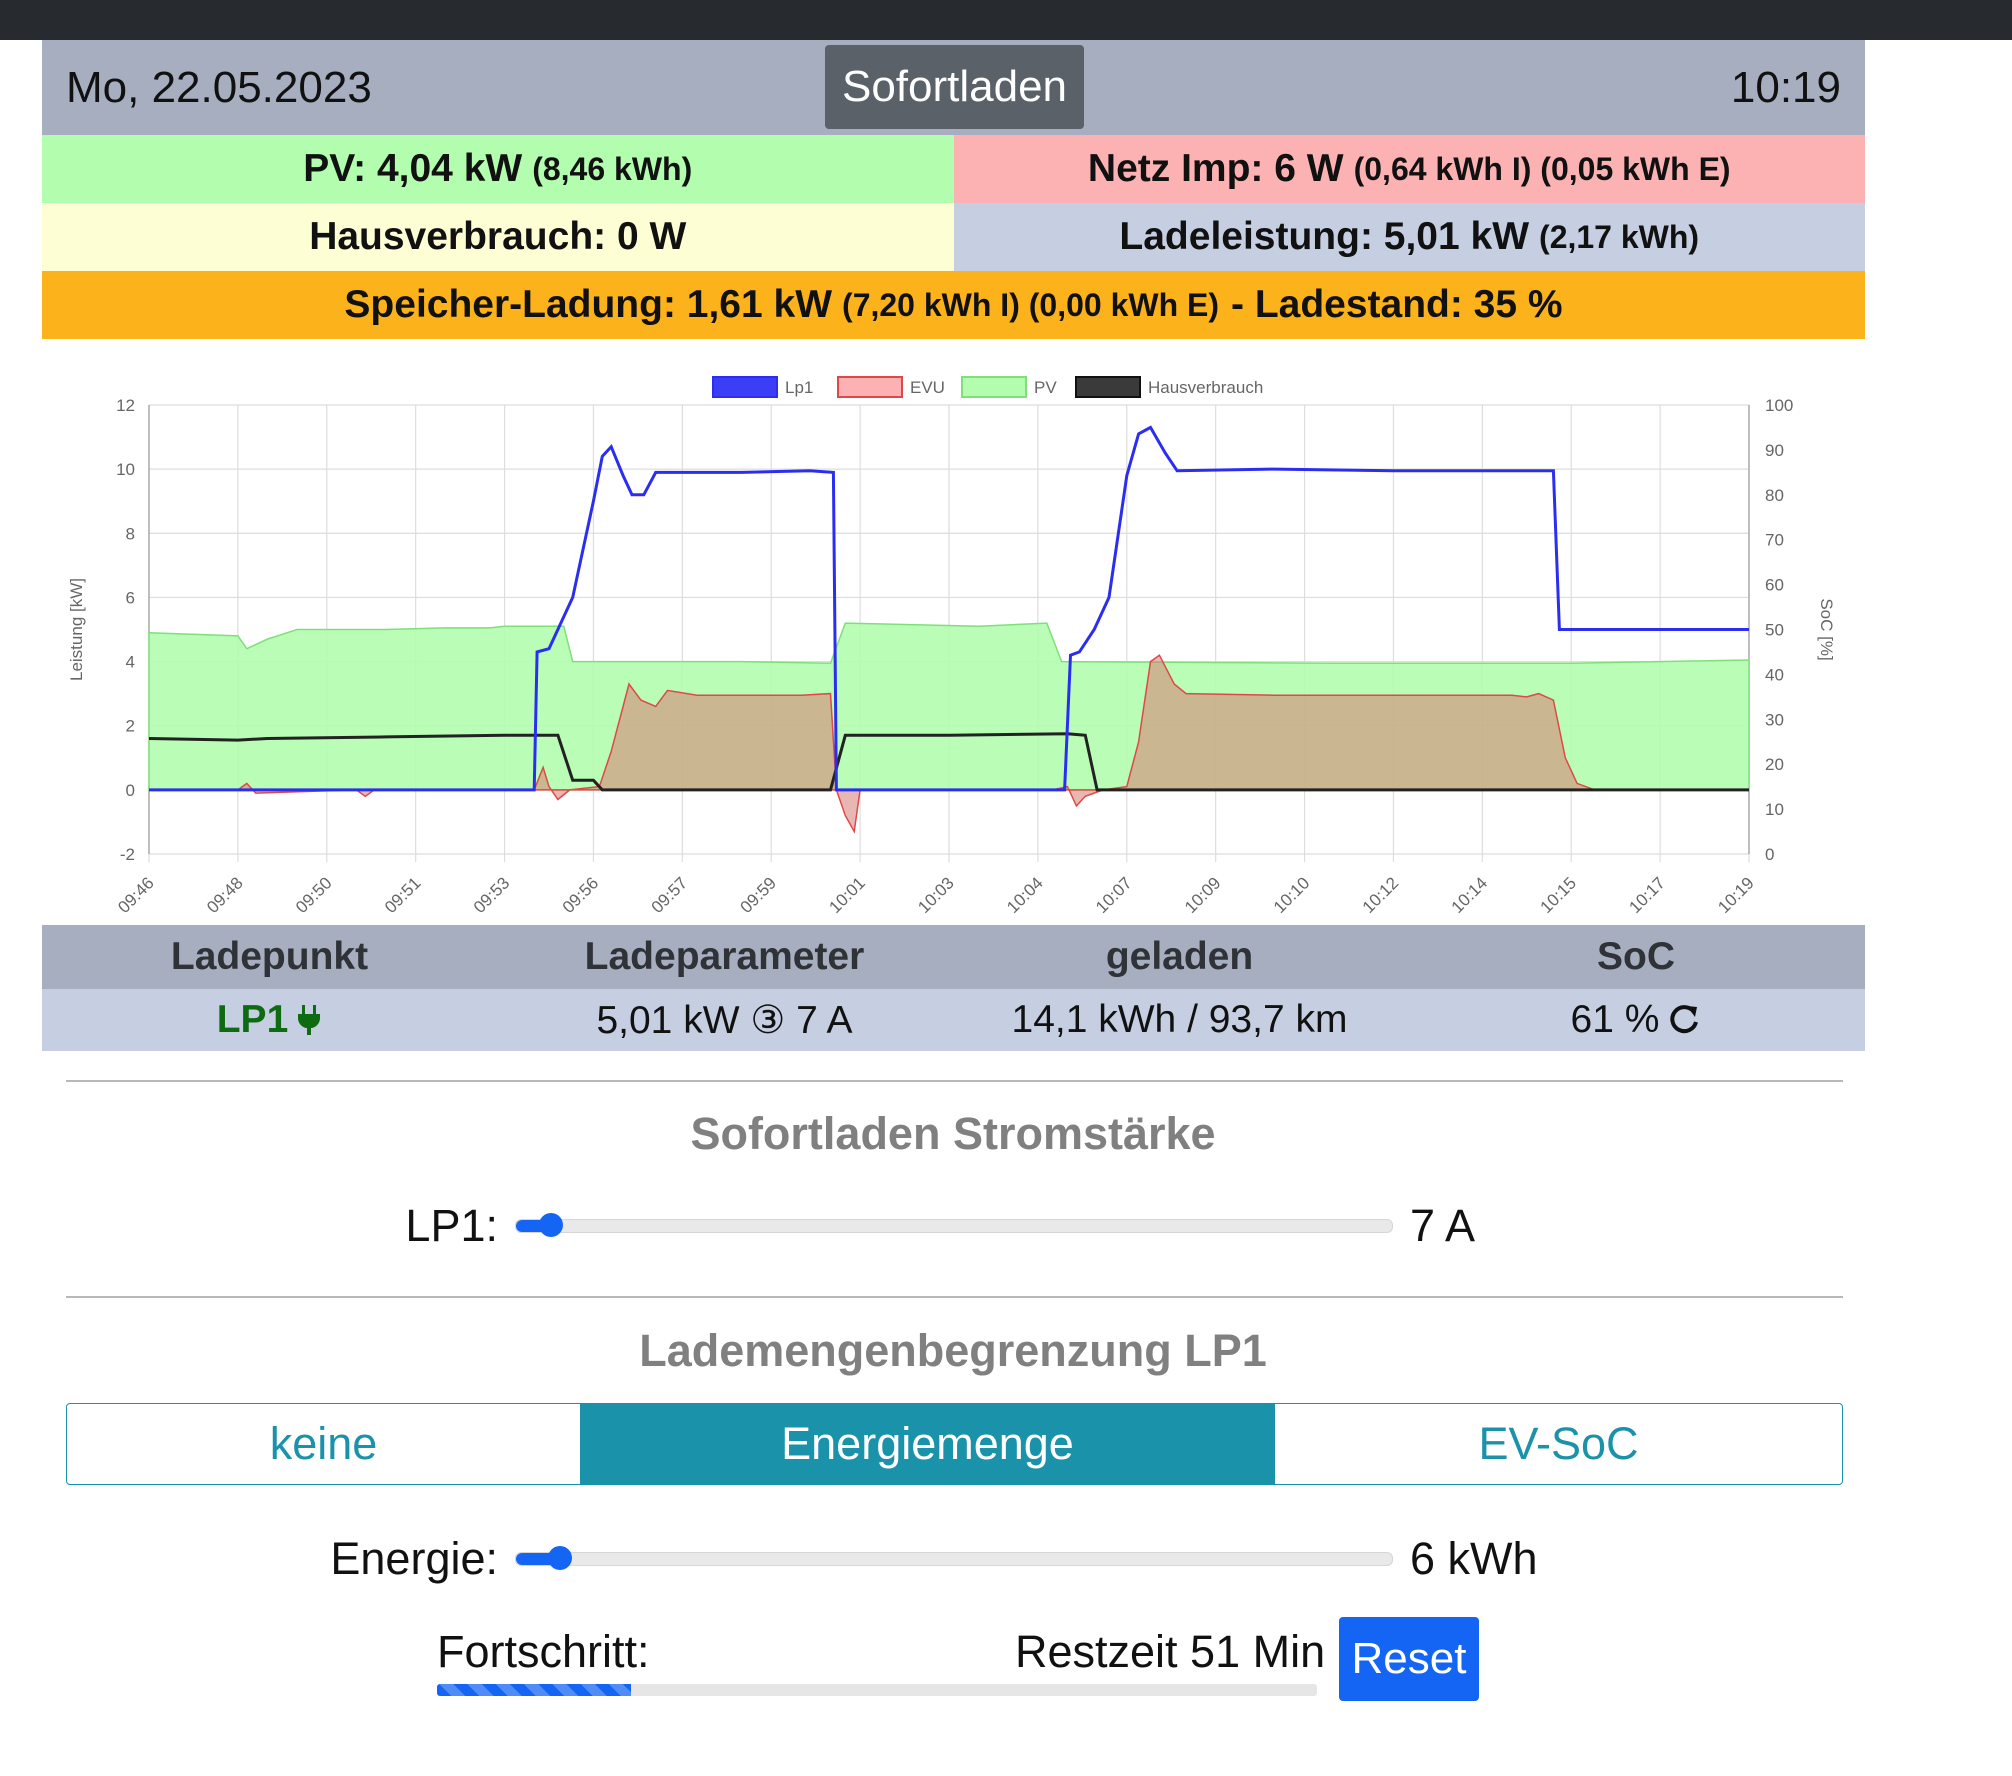 Image resolution: width=2012 pixels, height=1776 pixels. Describe the element at coordinates (1769, 854) in the screenshot. I see `y2-tick-label: 0` at that location.